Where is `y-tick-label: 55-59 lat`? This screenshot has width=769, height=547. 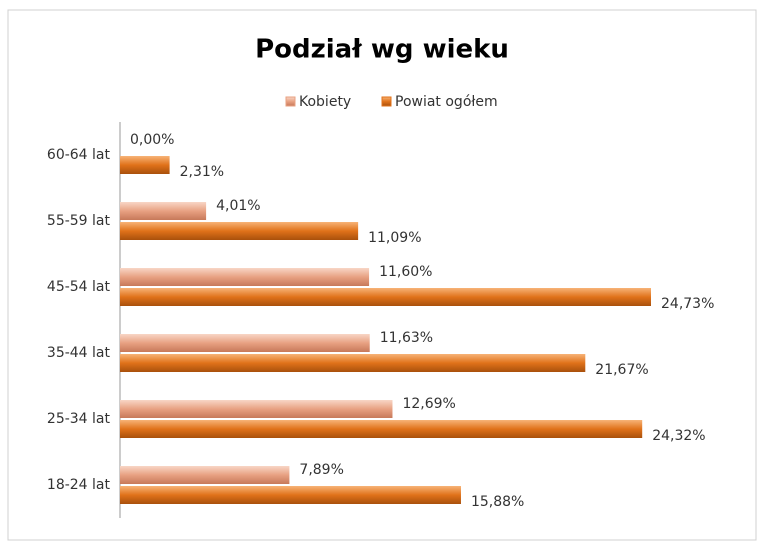
y-tick-label: 55-59 lat is located at coordinates (79, 221).